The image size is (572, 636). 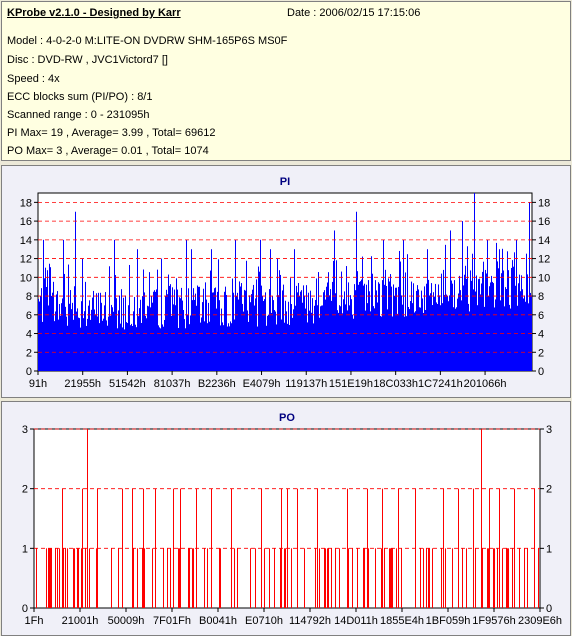 I want to click on chart-title: PI, so click(x=285, y=182).